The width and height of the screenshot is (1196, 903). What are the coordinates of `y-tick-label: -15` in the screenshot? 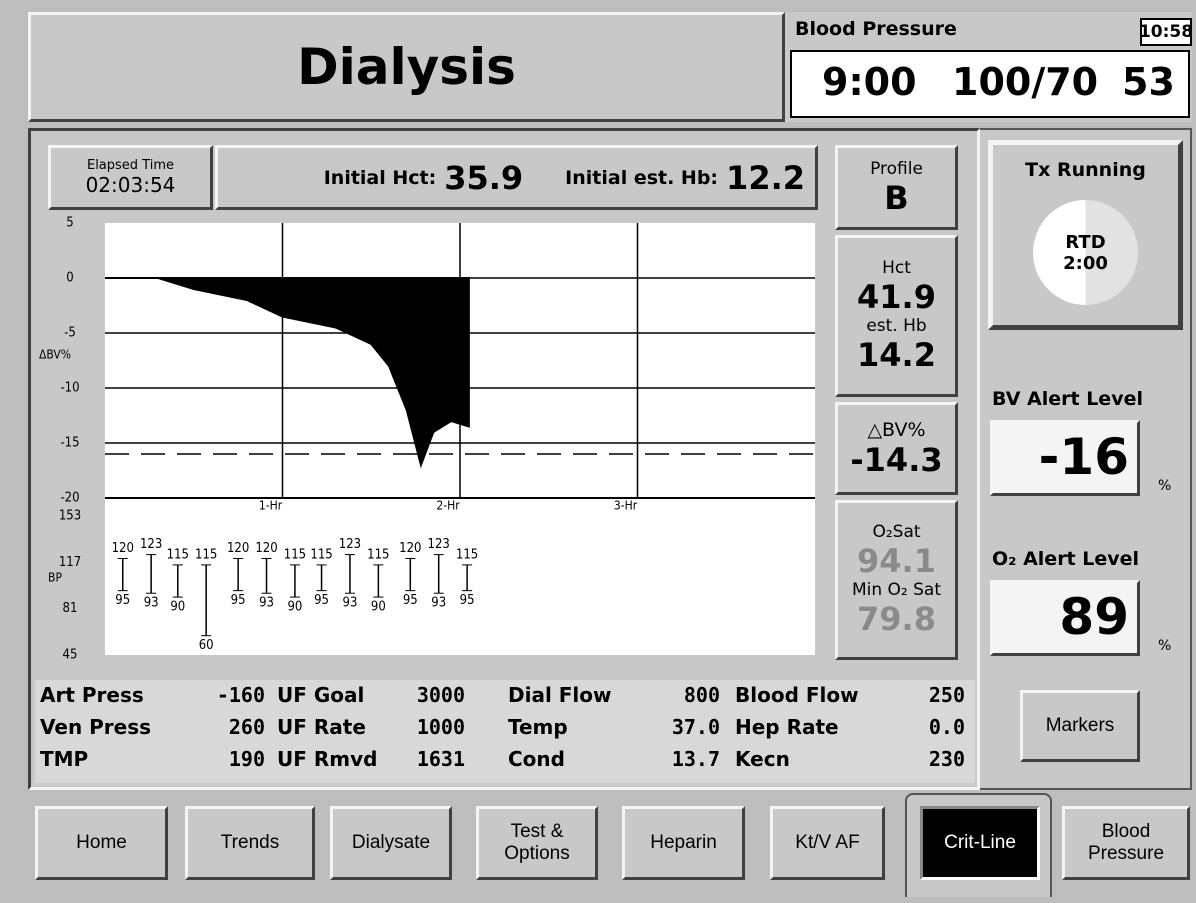 It's located at (69, 443).